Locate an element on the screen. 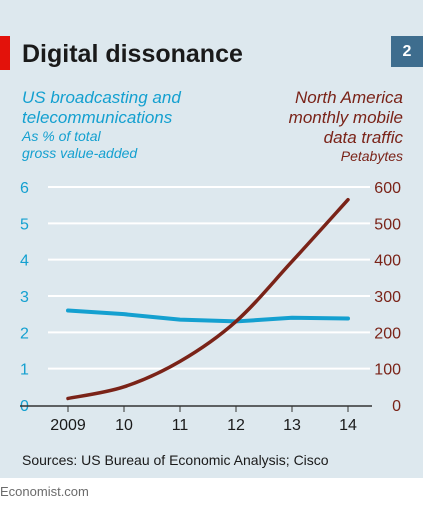 This screenshot has height=524, width=423. left-legend-line-2: telecommunications is located at coordinates (97, 117).